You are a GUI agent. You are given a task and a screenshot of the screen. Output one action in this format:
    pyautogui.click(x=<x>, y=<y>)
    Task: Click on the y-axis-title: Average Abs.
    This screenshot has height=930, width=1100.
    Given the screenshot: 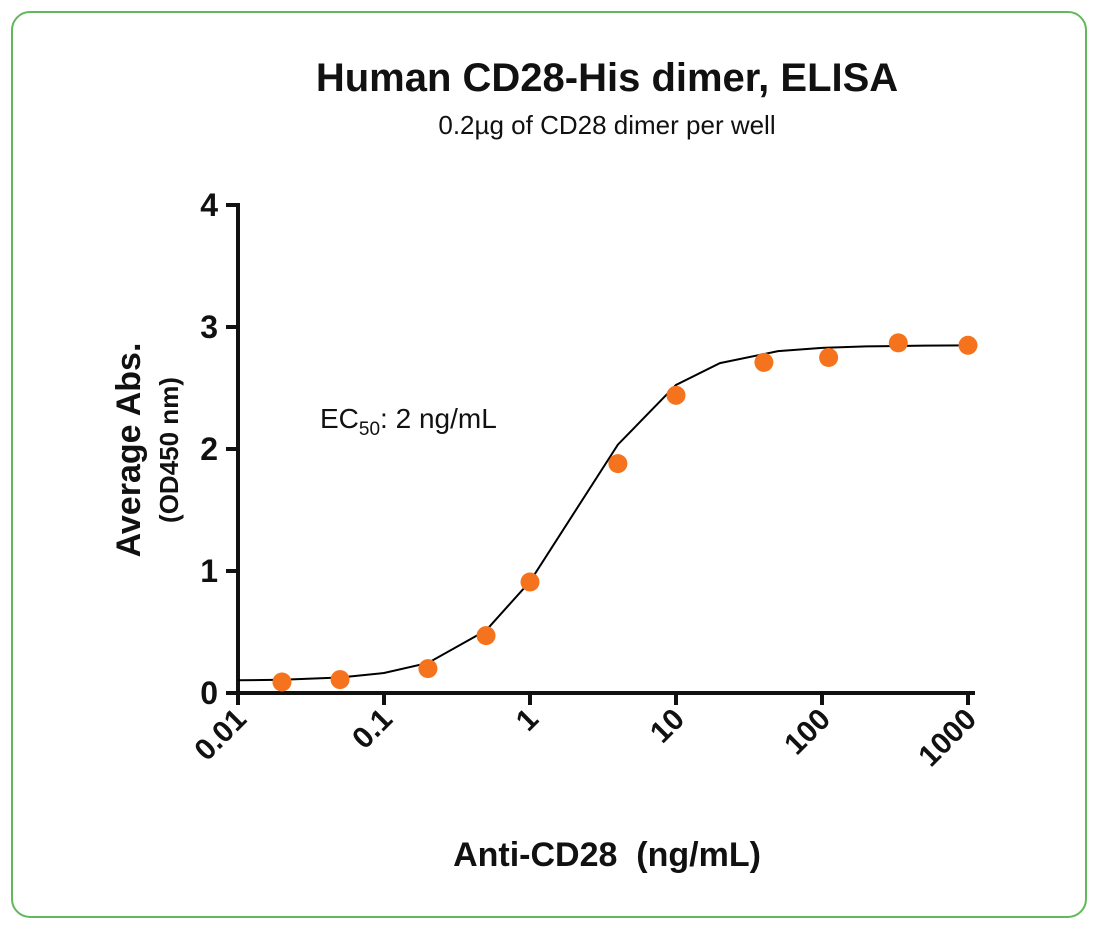 What is the action you would take?
    pyautogui.click(x=129, y=450)
    